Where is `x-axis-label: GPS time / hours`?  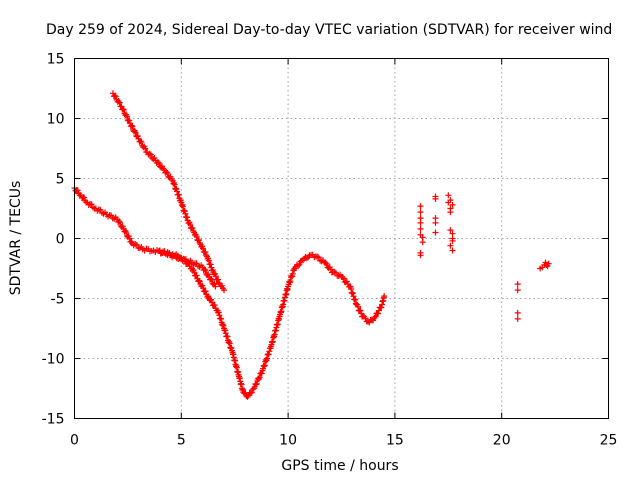
x-axis-label: GPS time / hours is located at coordinates (339, 466).